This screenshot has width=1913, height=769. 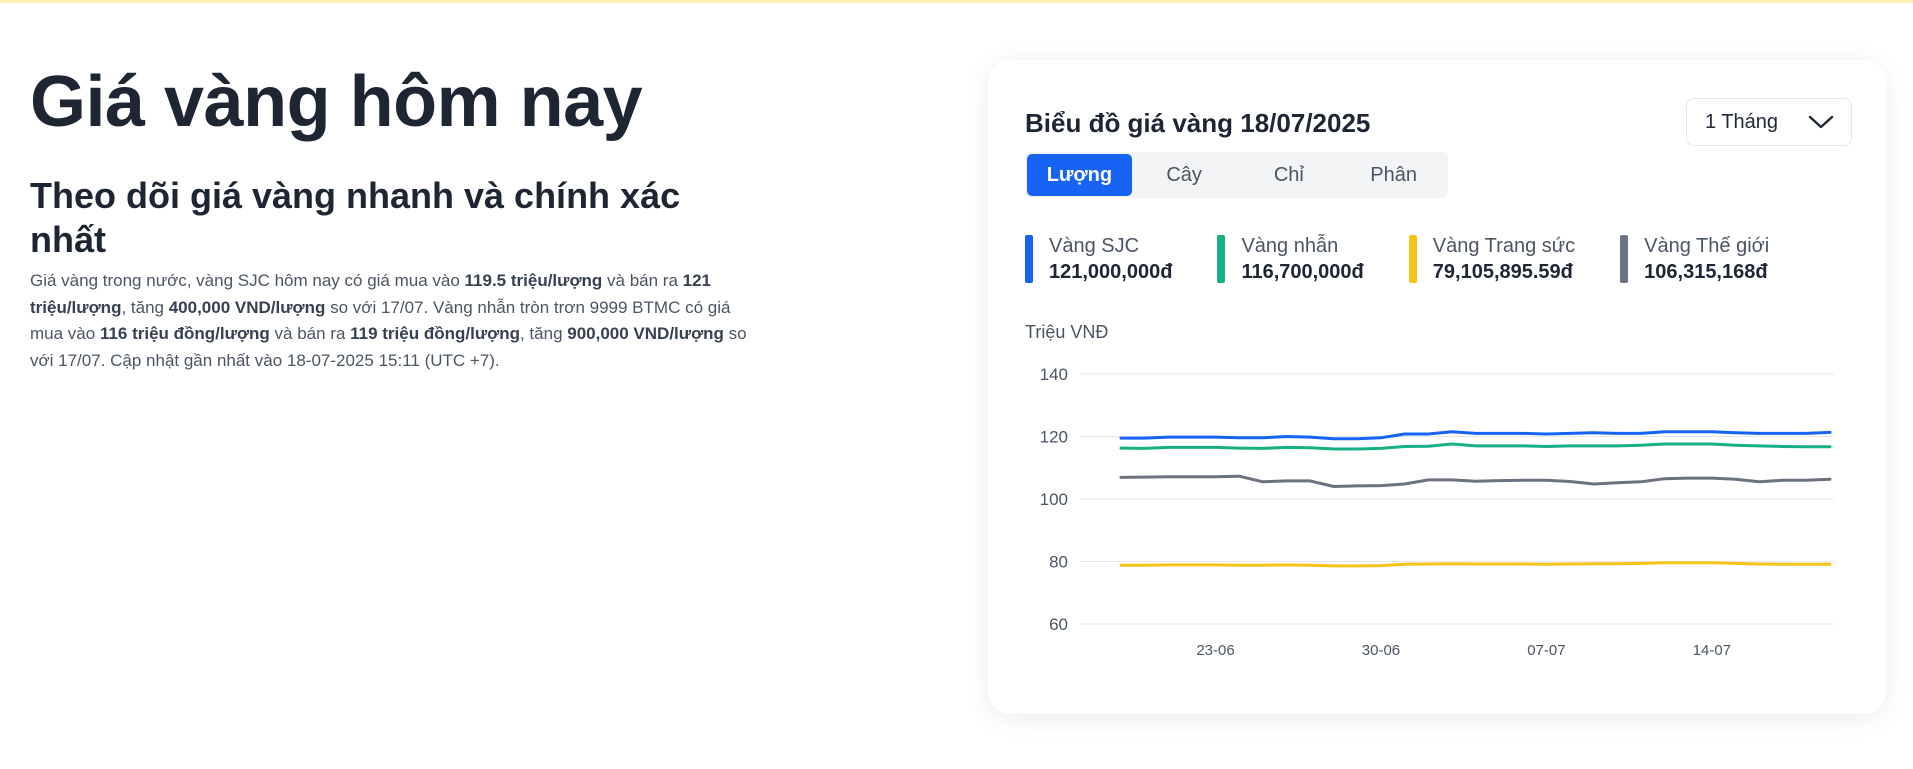 I want to click on legend-series-name: Vàng SJC, so click(x=1094, y=246).